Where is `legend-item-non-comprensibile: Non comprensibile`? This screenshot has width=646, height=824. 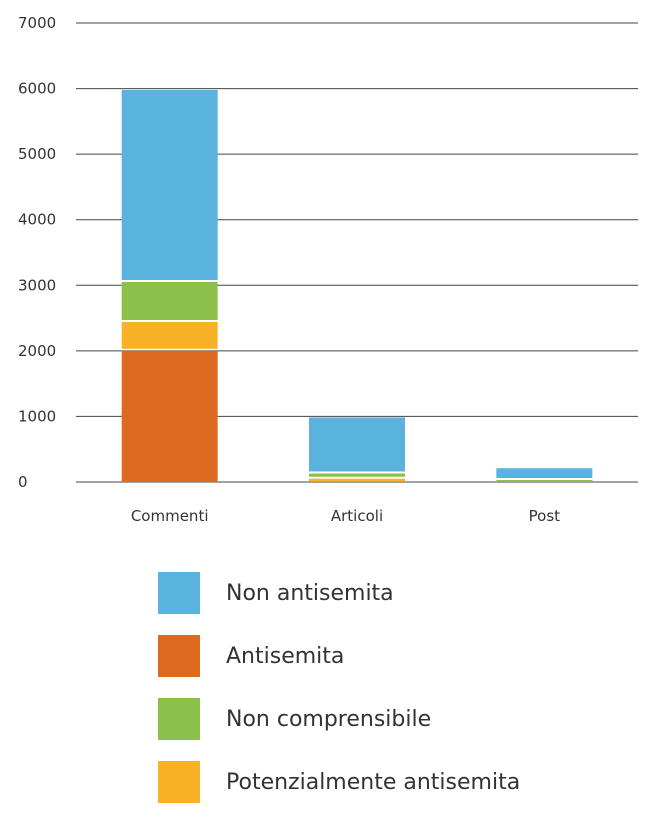 legend-item-non-comprensibile: Non comprensibile is located at coordinates (388, 719).